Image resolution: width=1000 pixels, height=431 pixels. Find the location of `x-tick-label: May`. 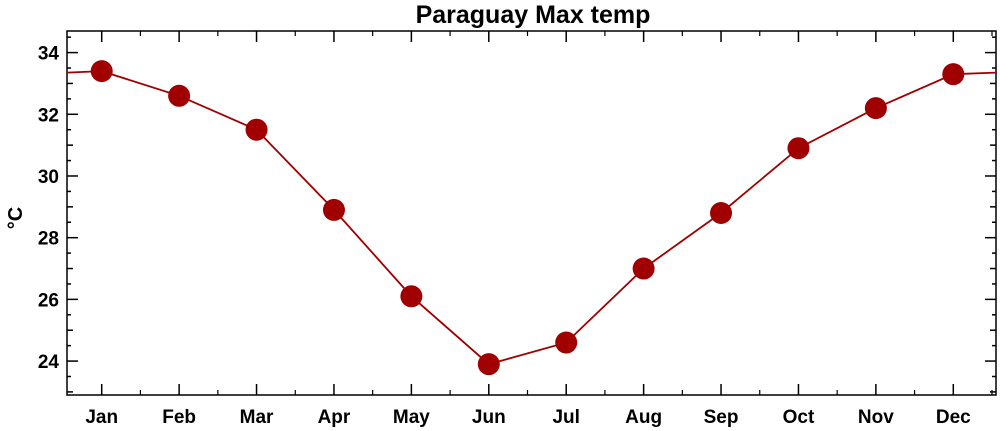

x-tick-label: May is located at coordinates (411, 417).